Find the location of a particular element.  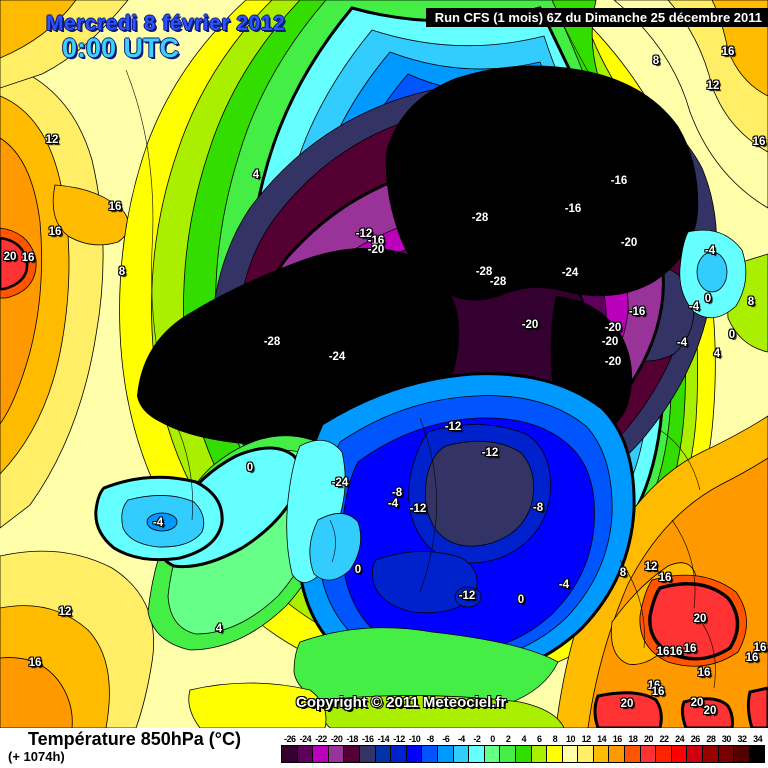

legend-tick: -18 is located at coordinates (352, 739).